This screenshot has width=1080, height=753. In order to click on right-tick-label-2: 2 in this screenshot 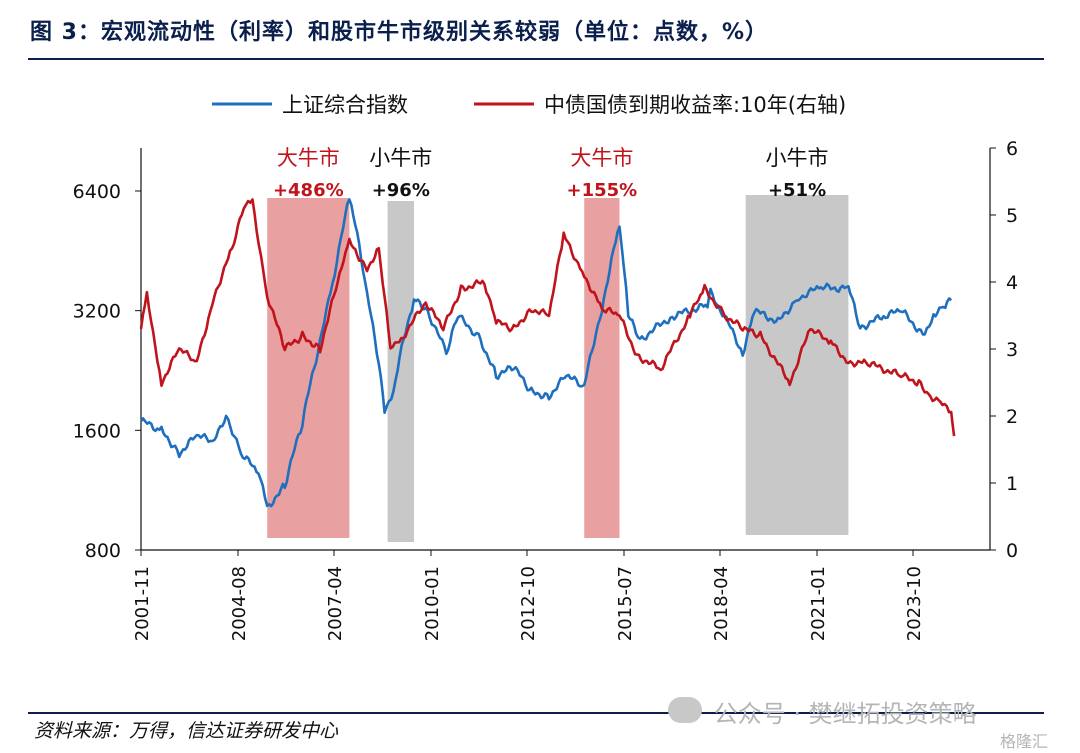, I will do `click(1012, 417)`.